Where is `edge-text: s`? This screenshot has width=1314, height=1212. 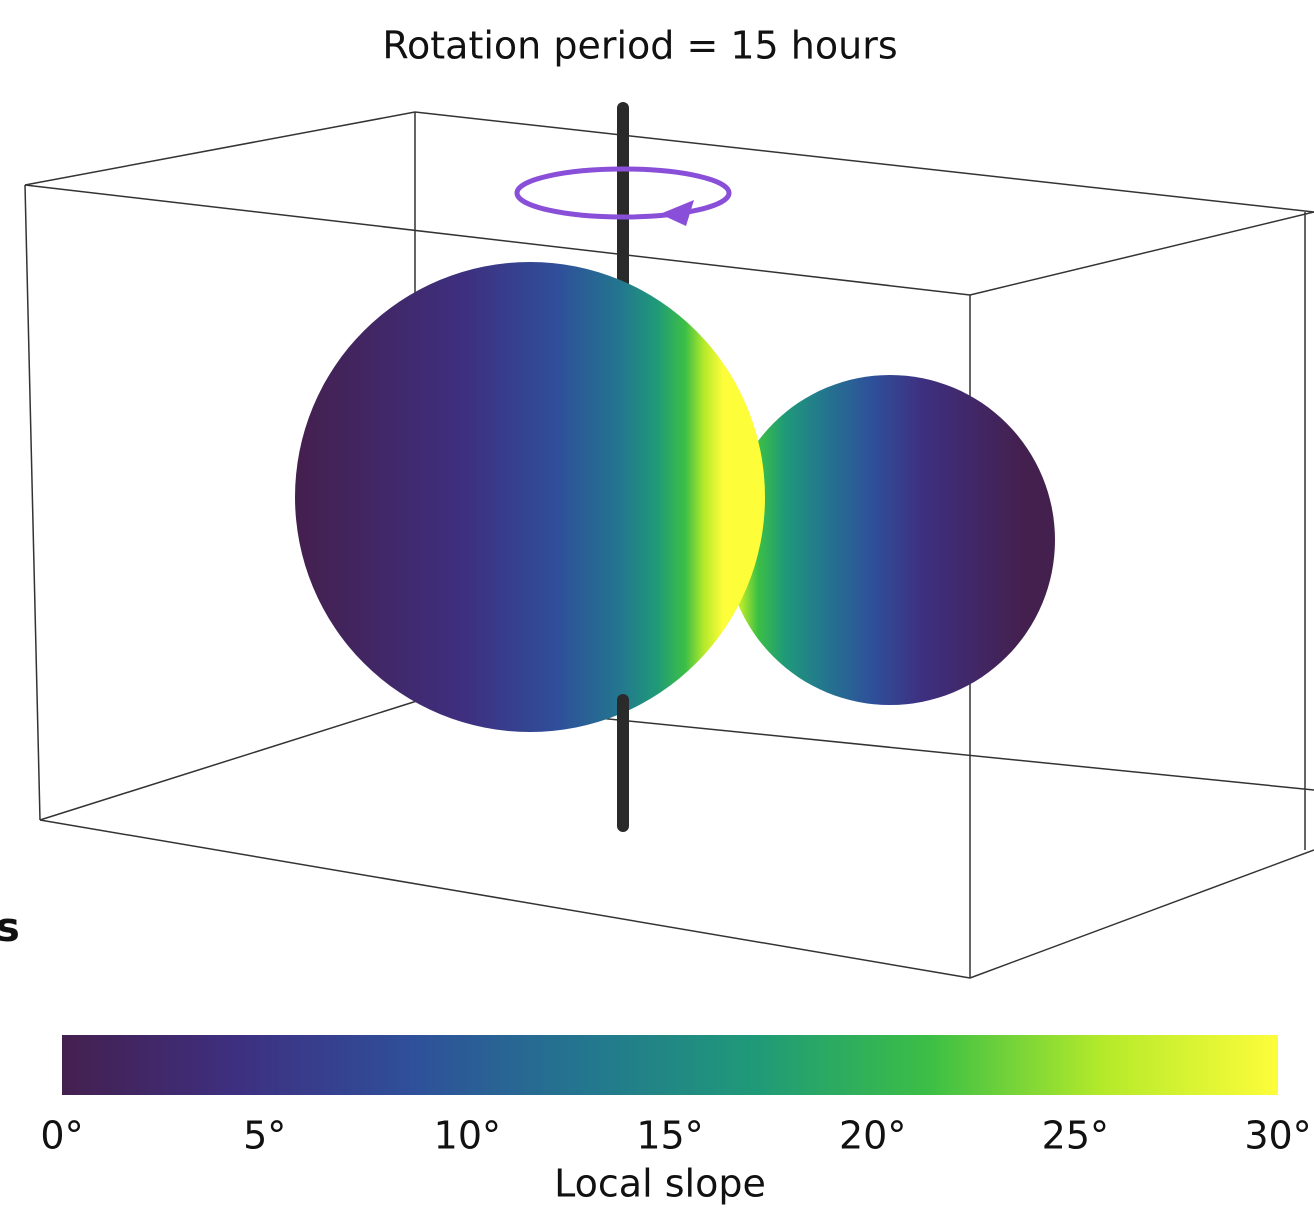 edge-text: s is located at coordinates (10, 928).